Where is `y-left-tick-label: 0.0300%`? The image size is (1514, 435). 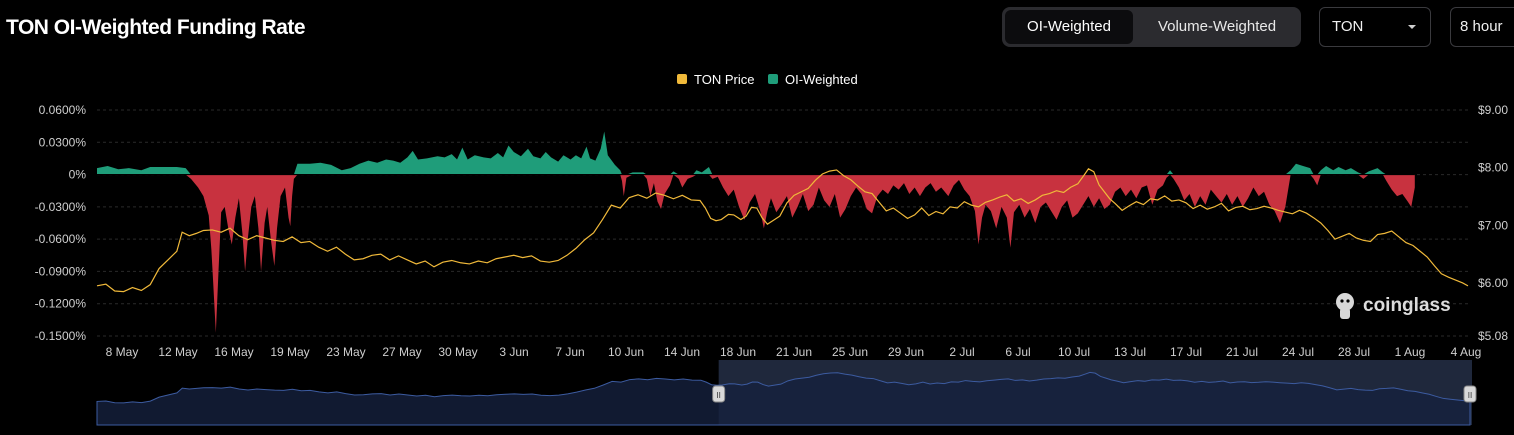
y-left-tick-label: 0.0300% is located at coordinates (63, 142).